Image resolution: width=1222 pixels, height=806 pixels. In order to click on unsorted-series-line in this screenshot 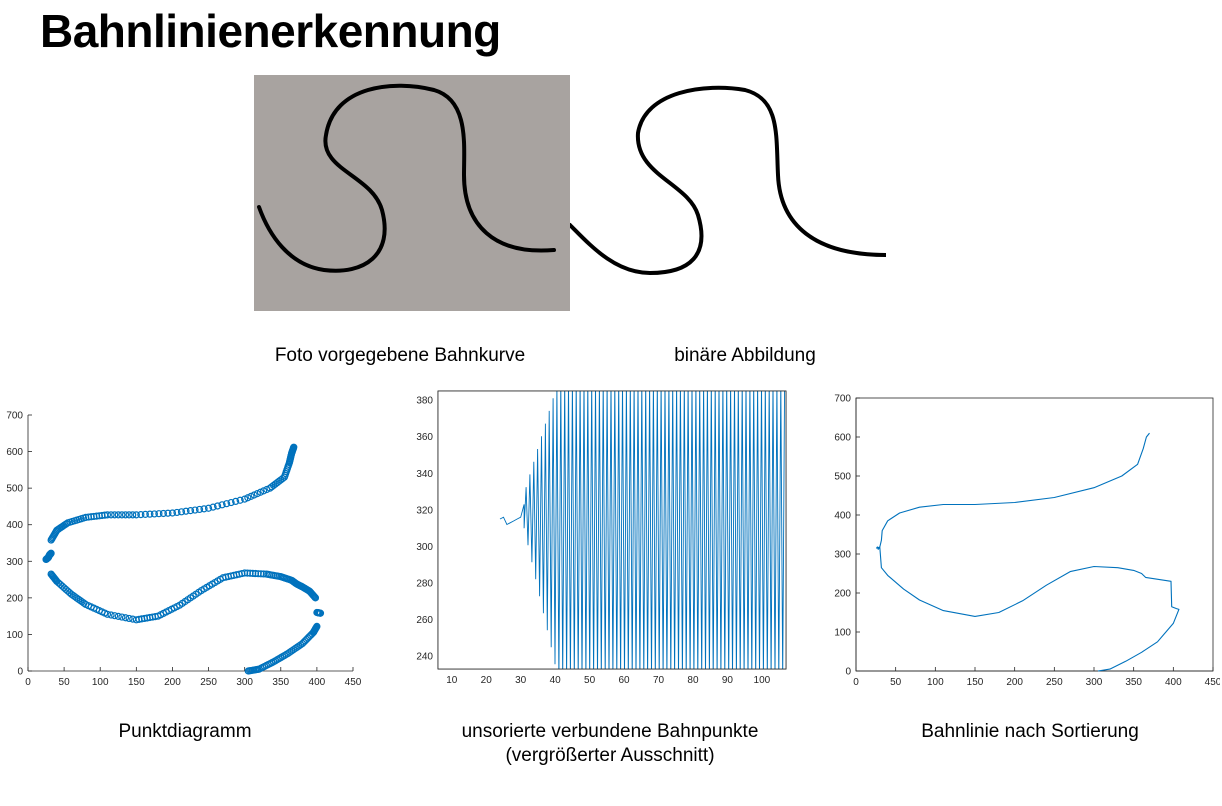, I will do `click(642, 530)`.